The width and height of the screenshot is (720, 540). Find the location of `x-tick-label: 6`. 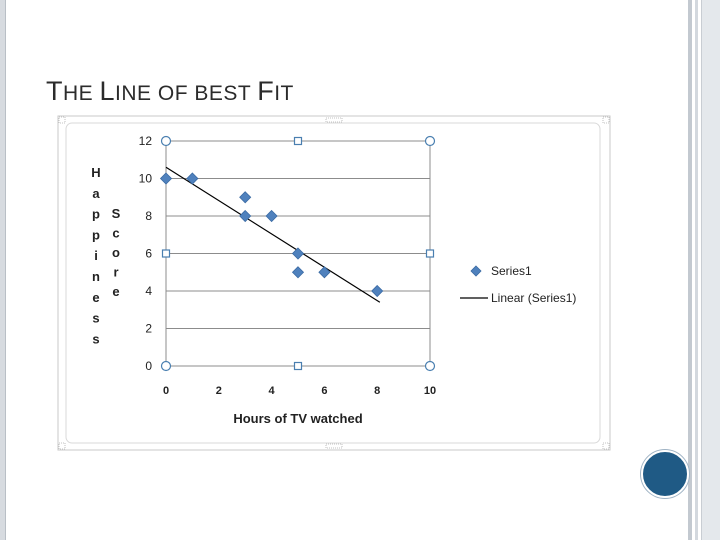

x-tick-label: 6 is located at coordinates (324, 391).